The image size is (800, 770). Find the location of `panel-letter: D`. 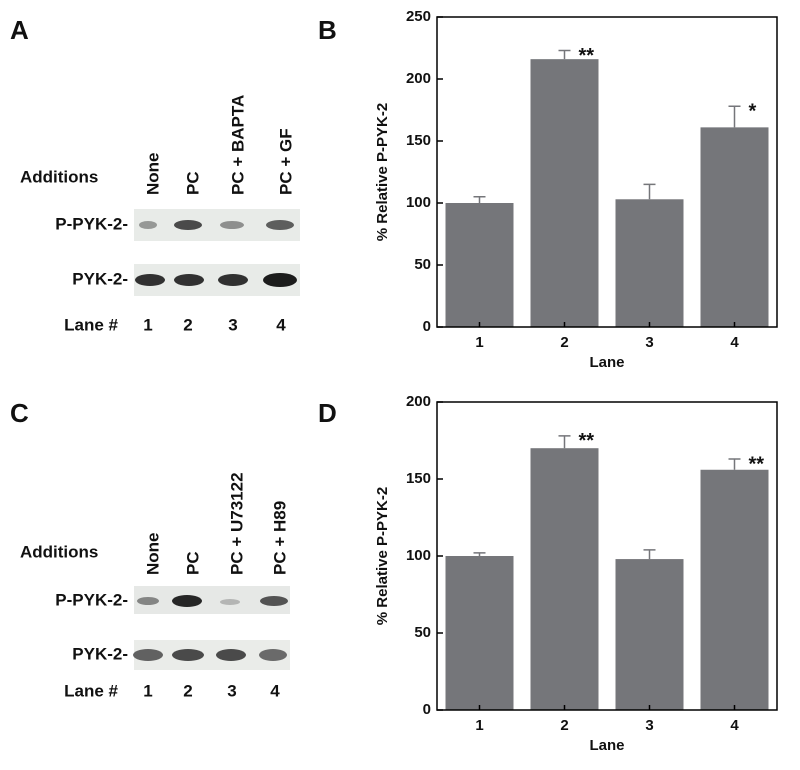

panel-letter: D is located at coordinates (327, 413).